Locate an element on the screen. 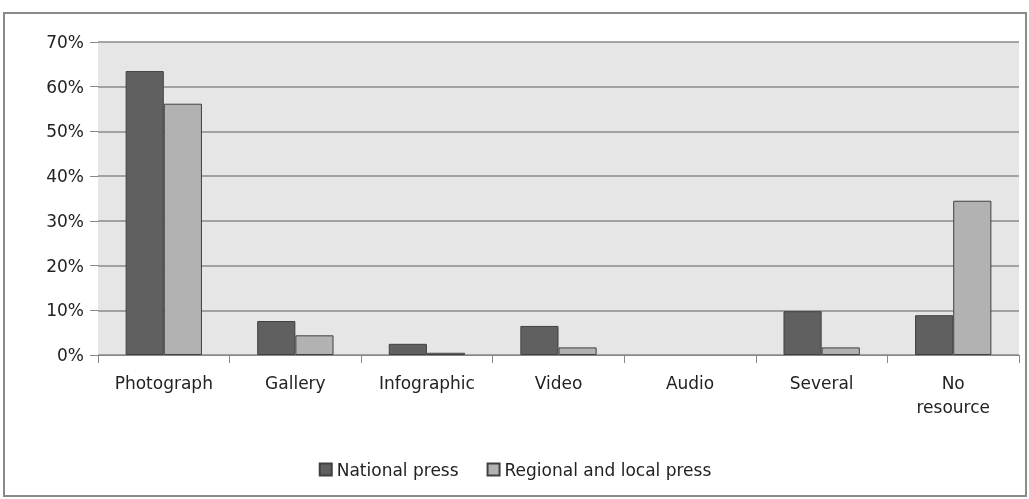 This screenshot has height=499, width=1029. y-tick-label: 20% is located at coordinates (65, 265).